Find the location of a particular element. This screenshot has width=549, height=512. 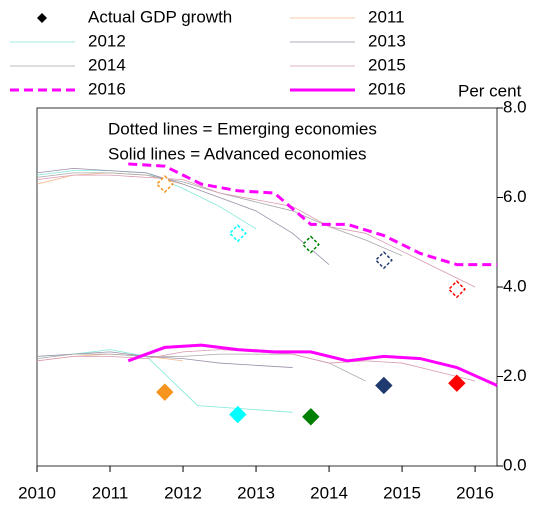

legend-label: 2015 is located at coordinates (387, 64).